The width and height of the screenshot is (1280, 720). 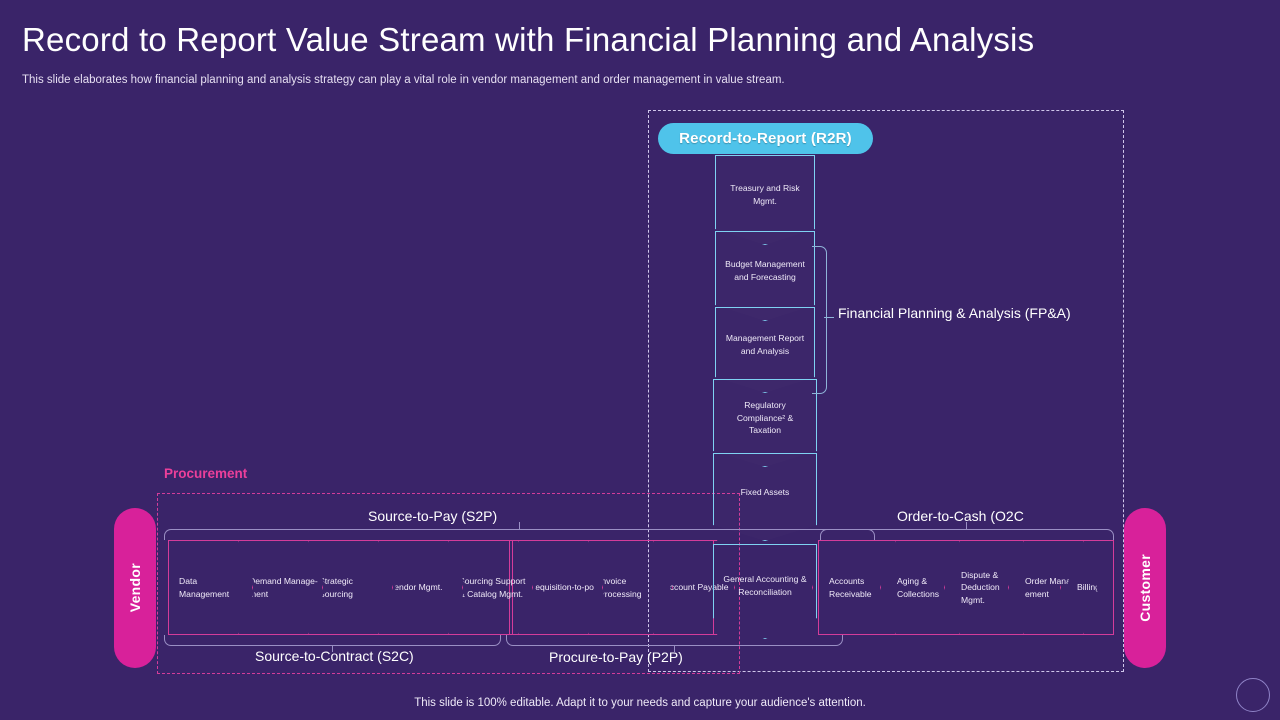 I want to click on p2p-bracket-tick, so click(x=675, y=648).